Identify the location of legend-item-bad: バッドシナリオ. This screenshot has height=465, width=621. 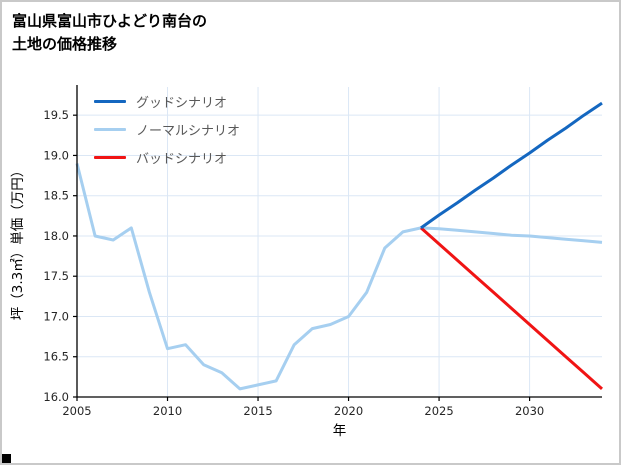
(167, 157).